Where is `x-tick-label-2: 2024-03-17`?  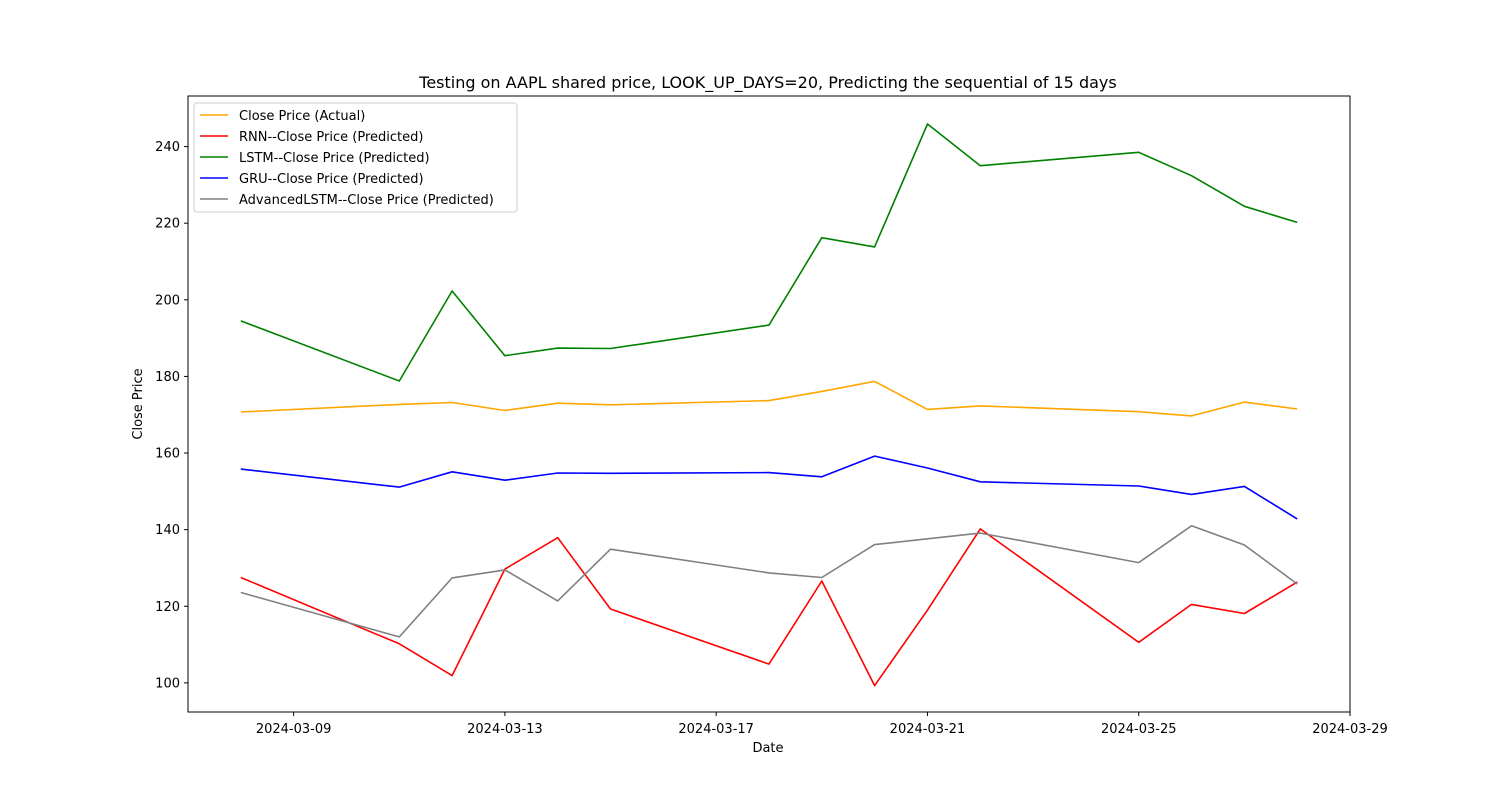
x-tick-label-2: 2024-03-17 is located at coordinates (716, 729).